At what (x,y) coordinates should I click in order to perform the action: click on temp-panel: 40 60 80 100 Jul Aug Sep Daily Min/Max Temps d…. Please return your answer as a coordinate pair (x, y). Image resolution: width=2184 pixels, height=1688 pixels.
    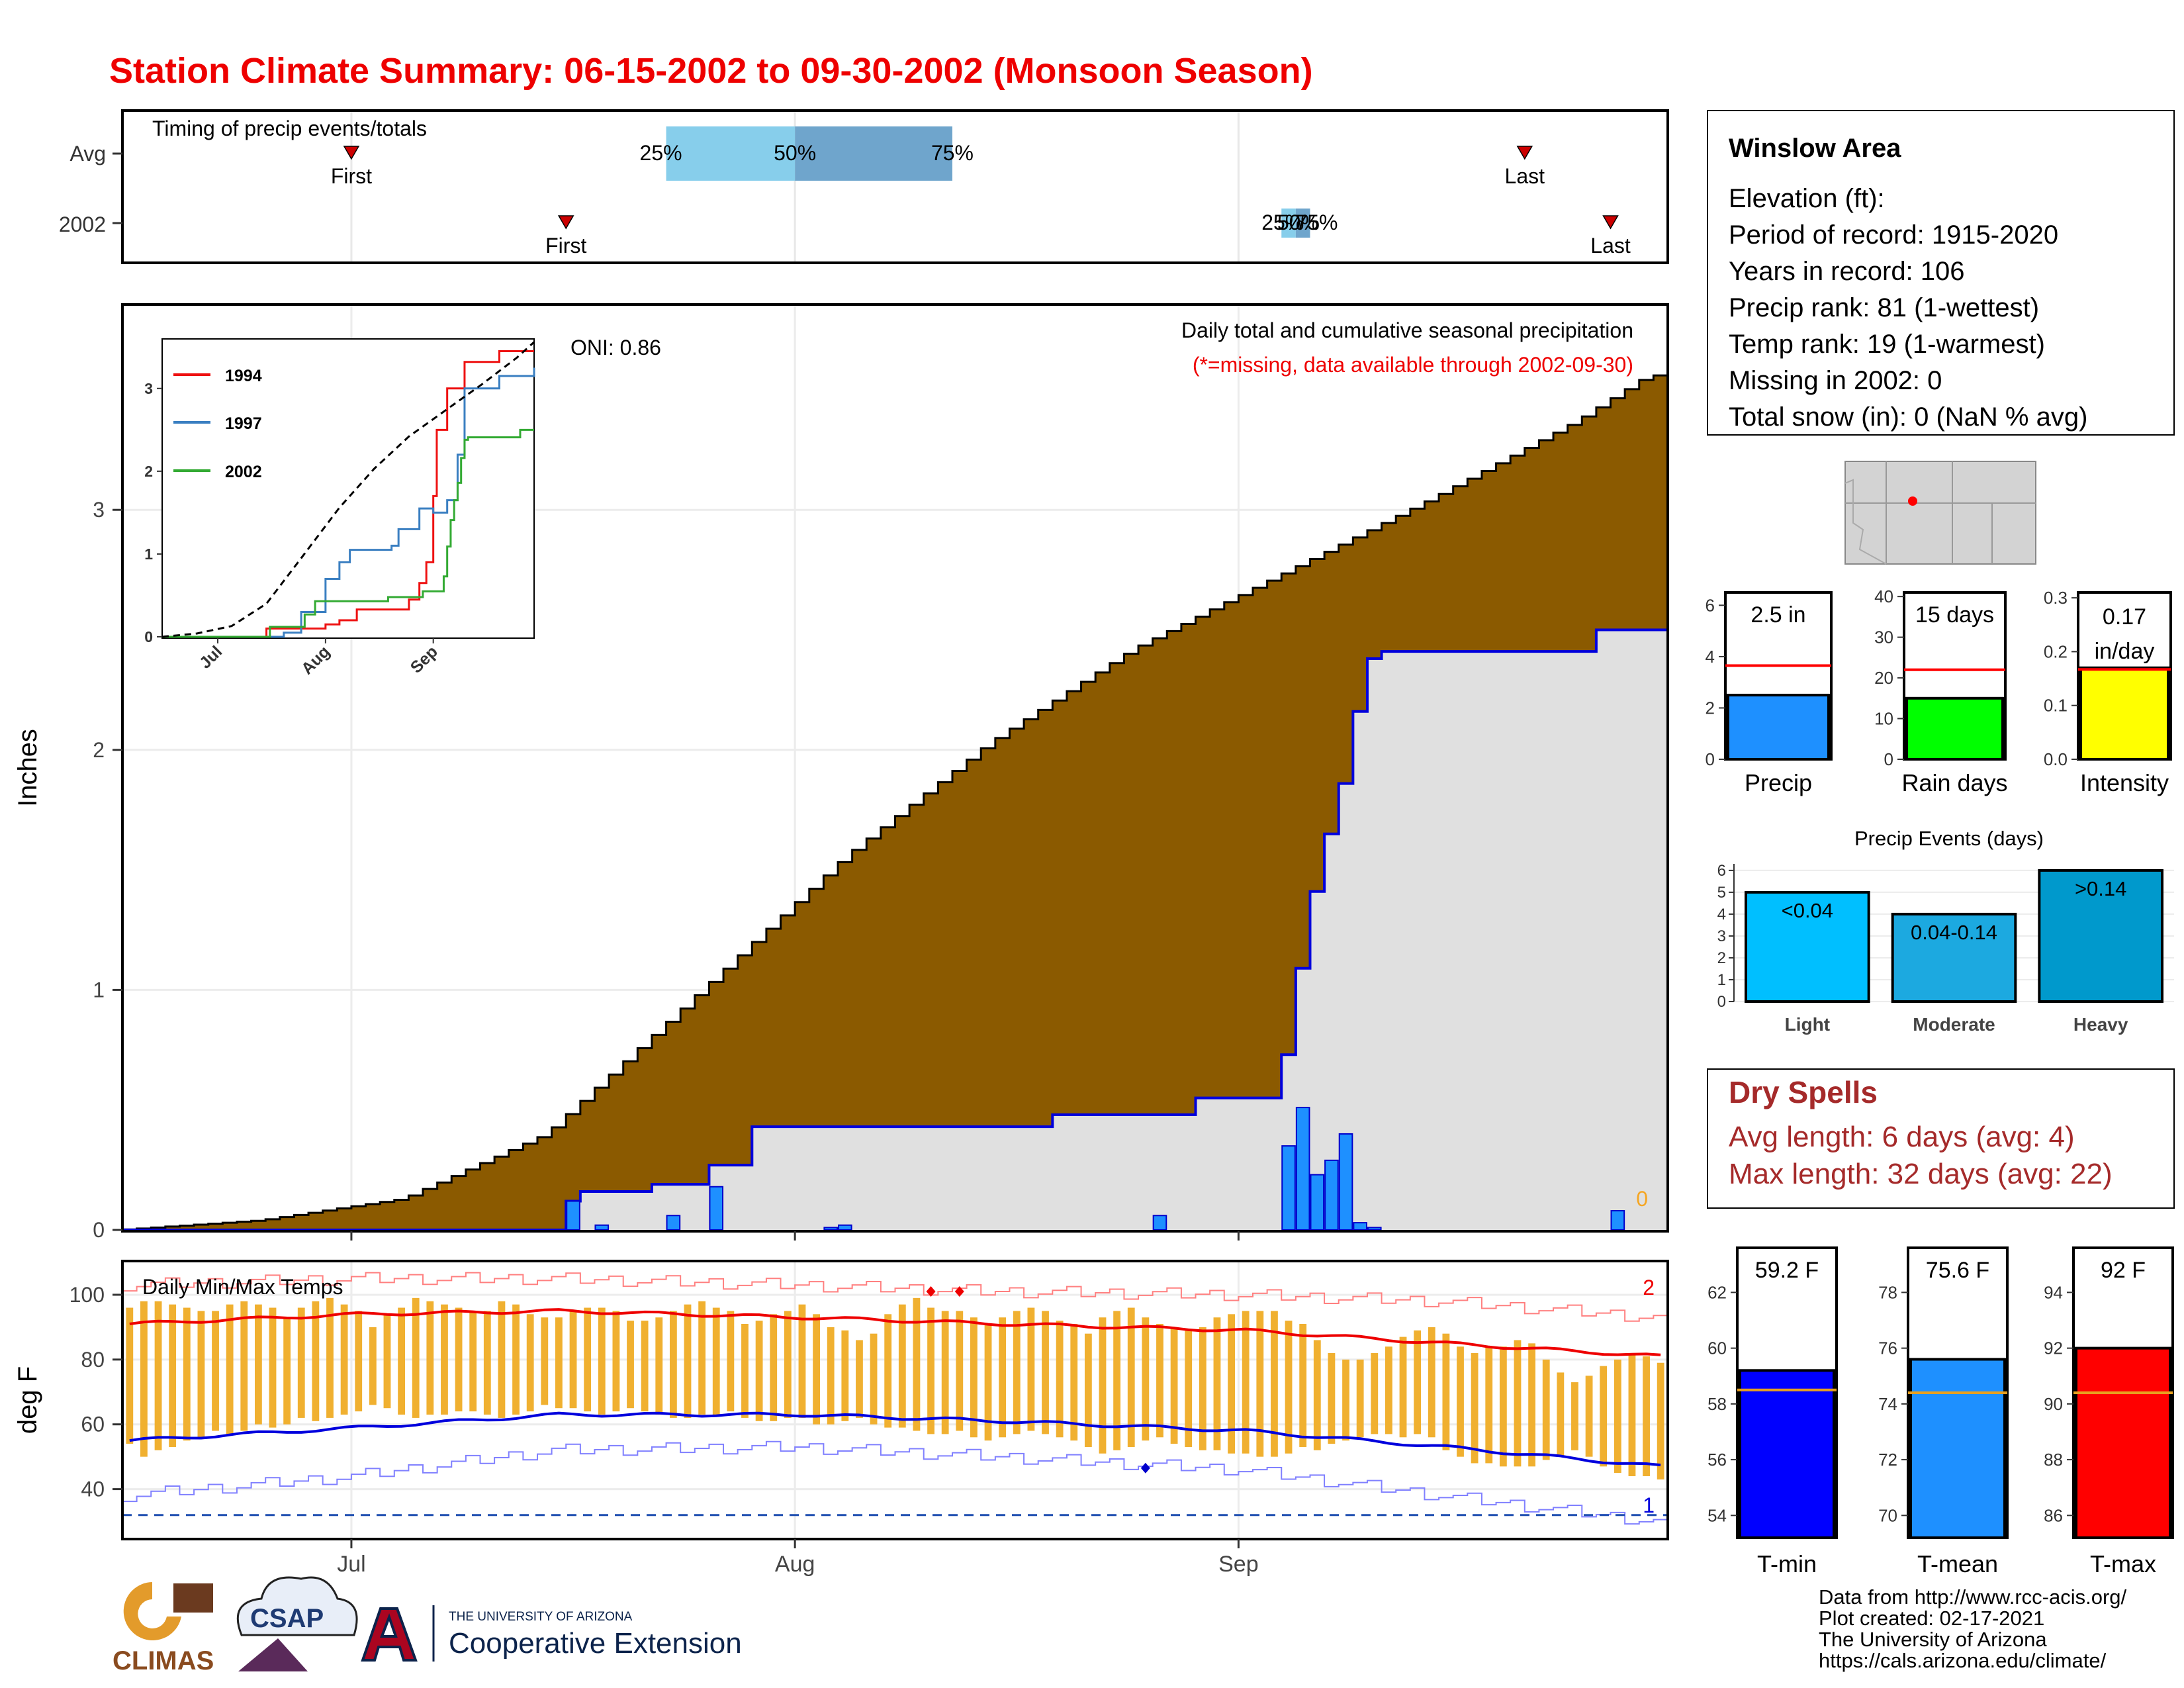
    Looking at the image, I should click on (841, 1418).